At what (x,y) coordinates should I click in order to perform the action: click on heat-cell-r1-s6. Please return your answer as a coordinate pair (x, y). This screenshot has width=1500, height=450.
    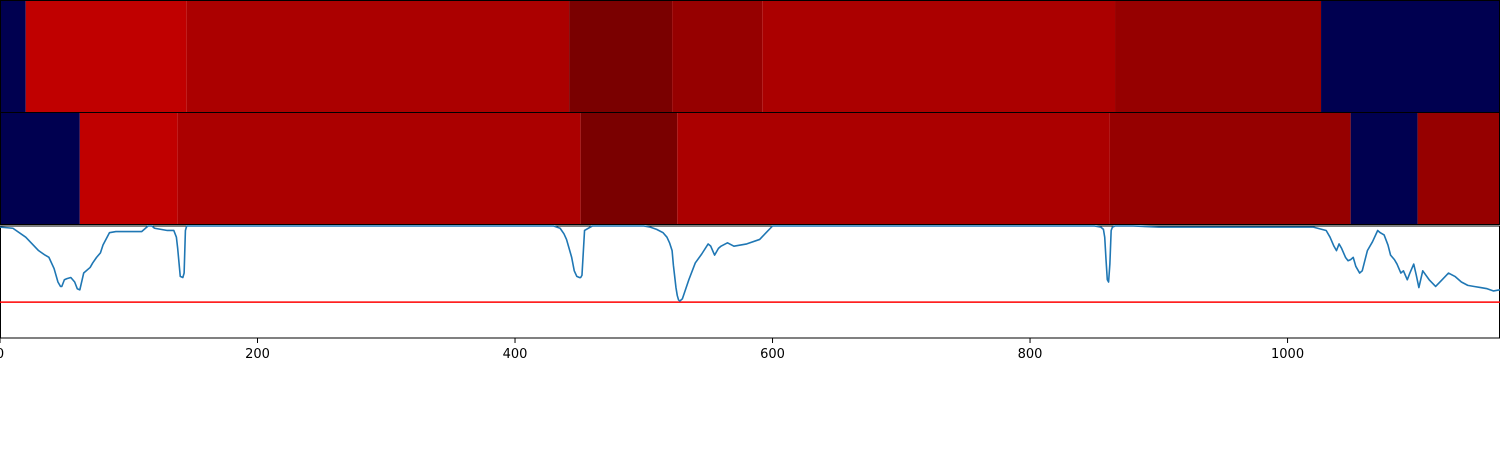
    Looking at the image, I should click on (1384, 168).